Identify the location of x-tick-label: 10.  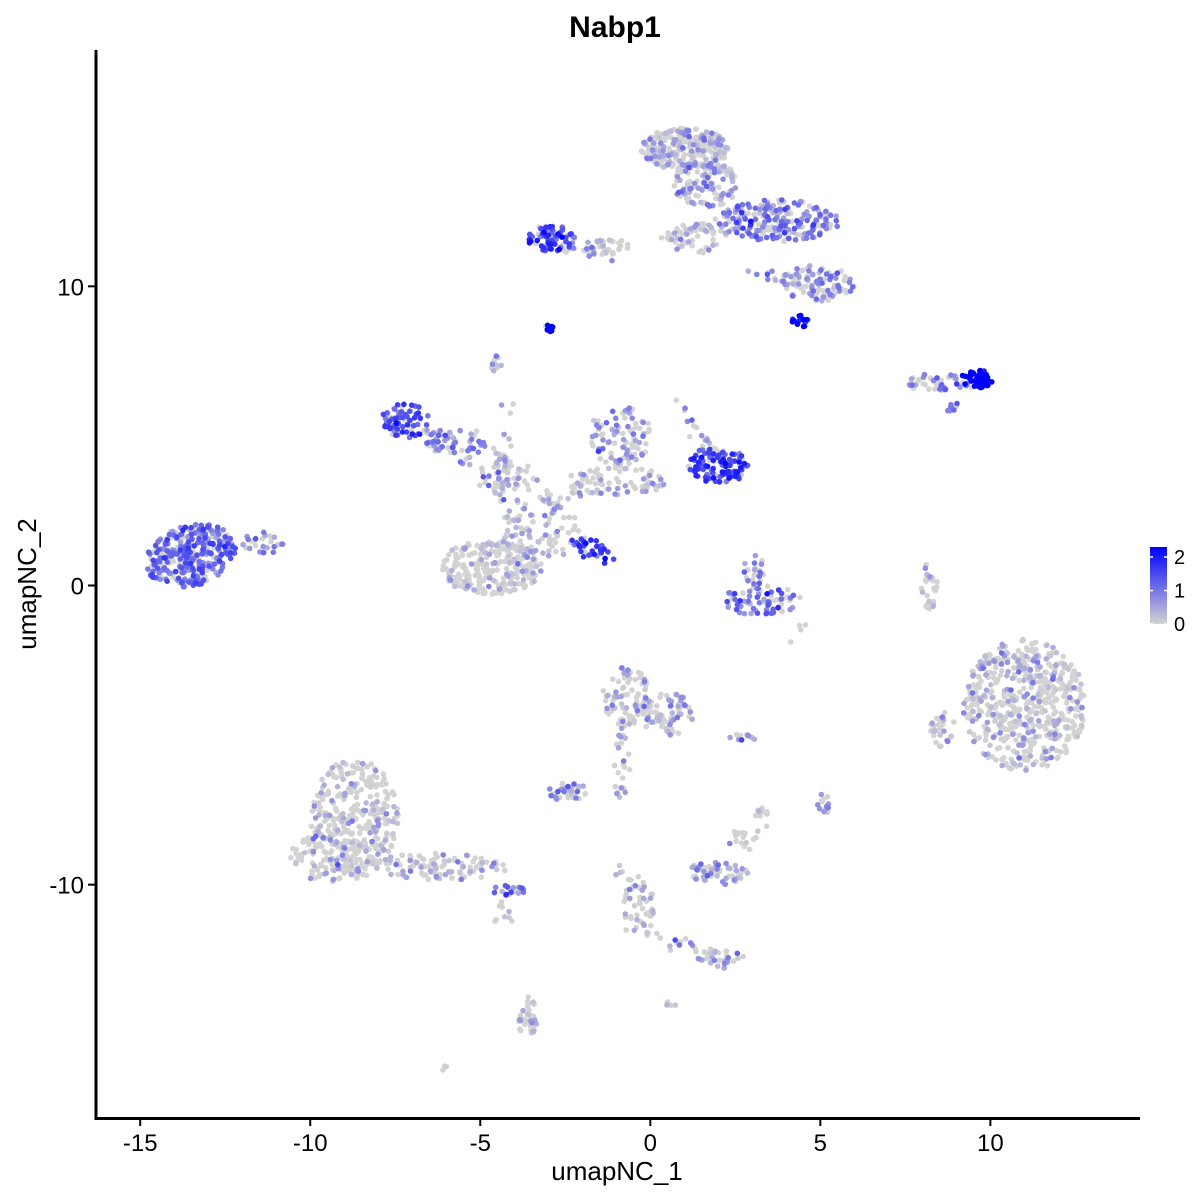
(990, 1143).